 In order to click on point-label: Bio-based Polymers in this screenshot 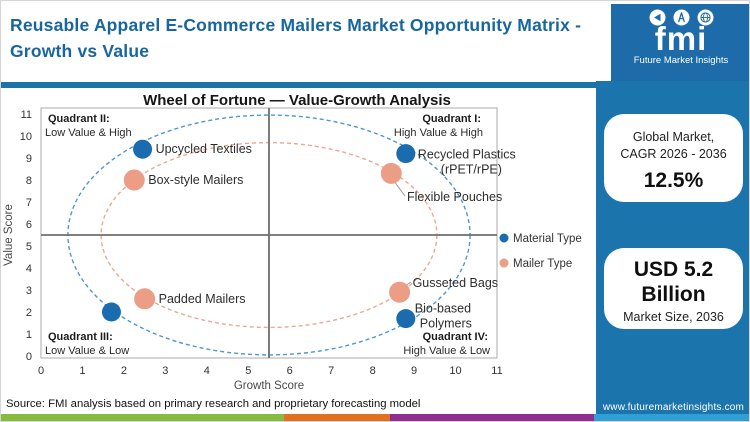, I will do `click(443, 316)`.